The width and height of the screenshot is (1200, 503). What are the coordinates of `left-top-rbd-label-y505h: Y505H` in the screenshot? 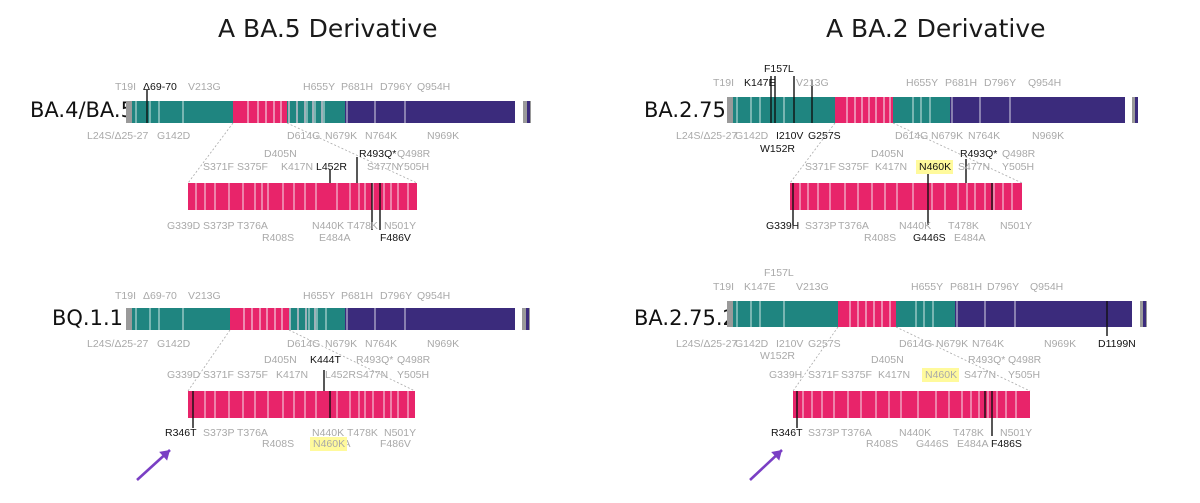 It's located at (413, 167).